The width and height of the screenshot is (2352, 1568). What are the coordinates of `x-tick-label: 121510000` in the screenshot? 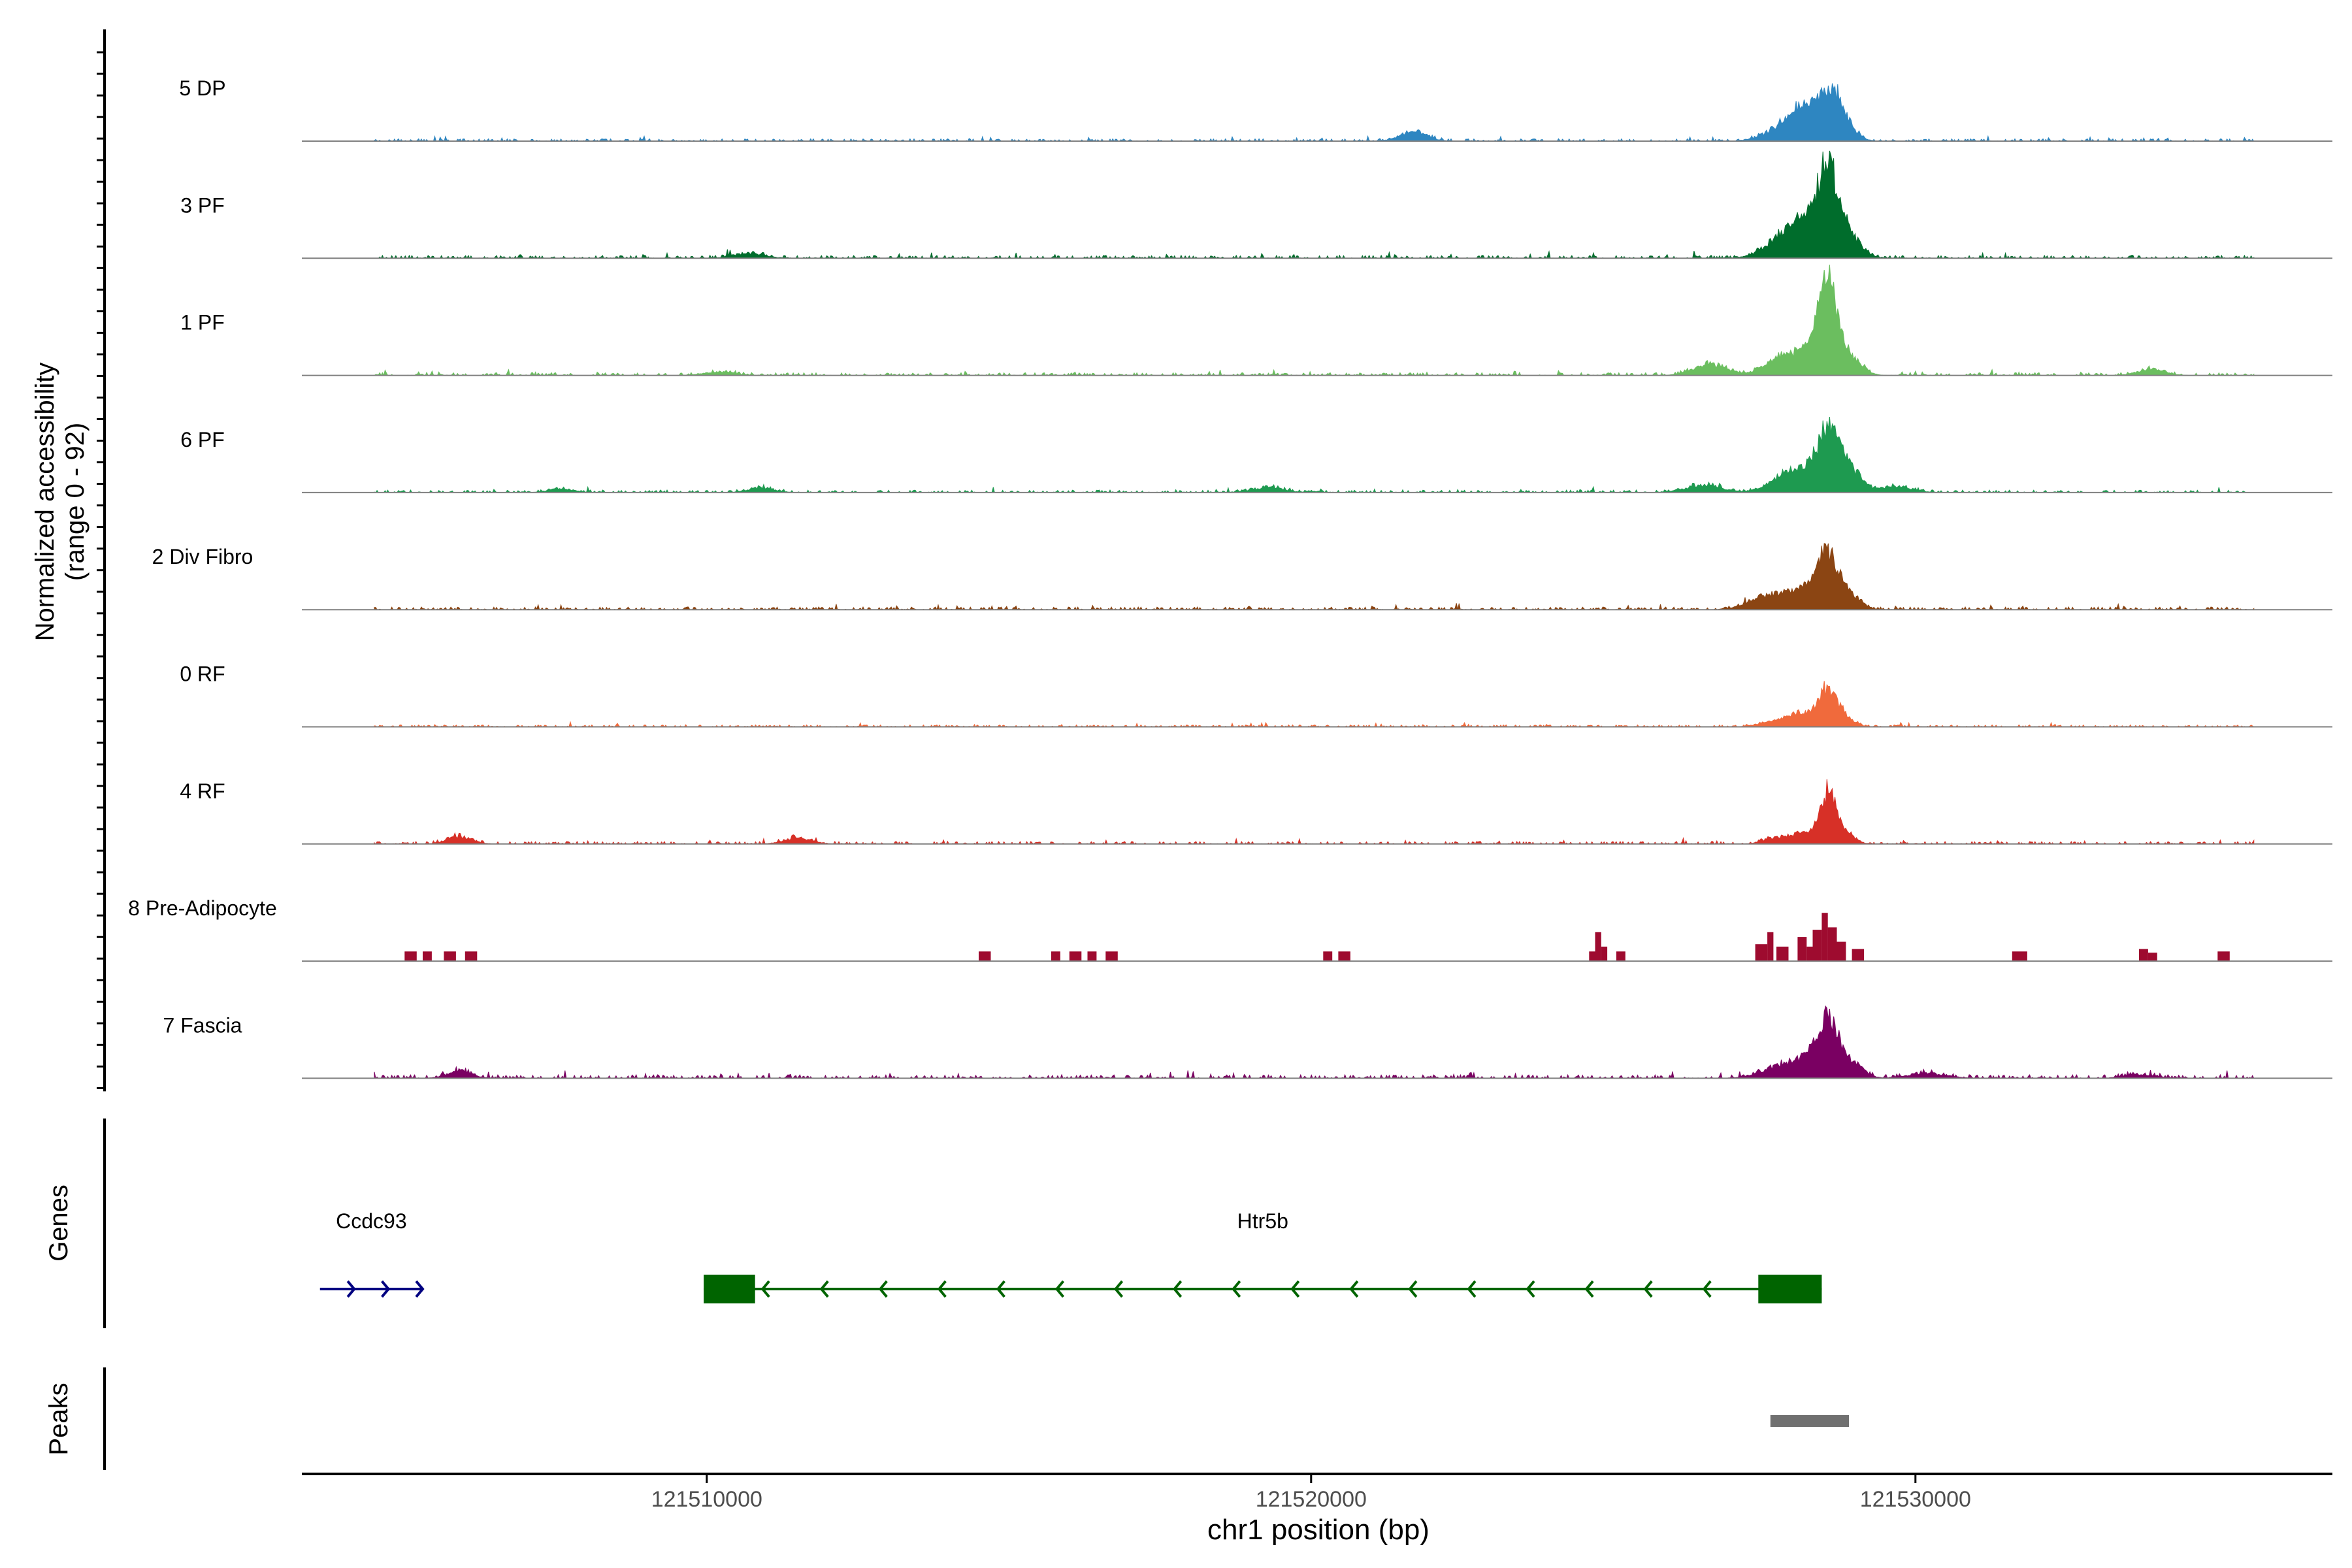 It's located at (706, 1499).